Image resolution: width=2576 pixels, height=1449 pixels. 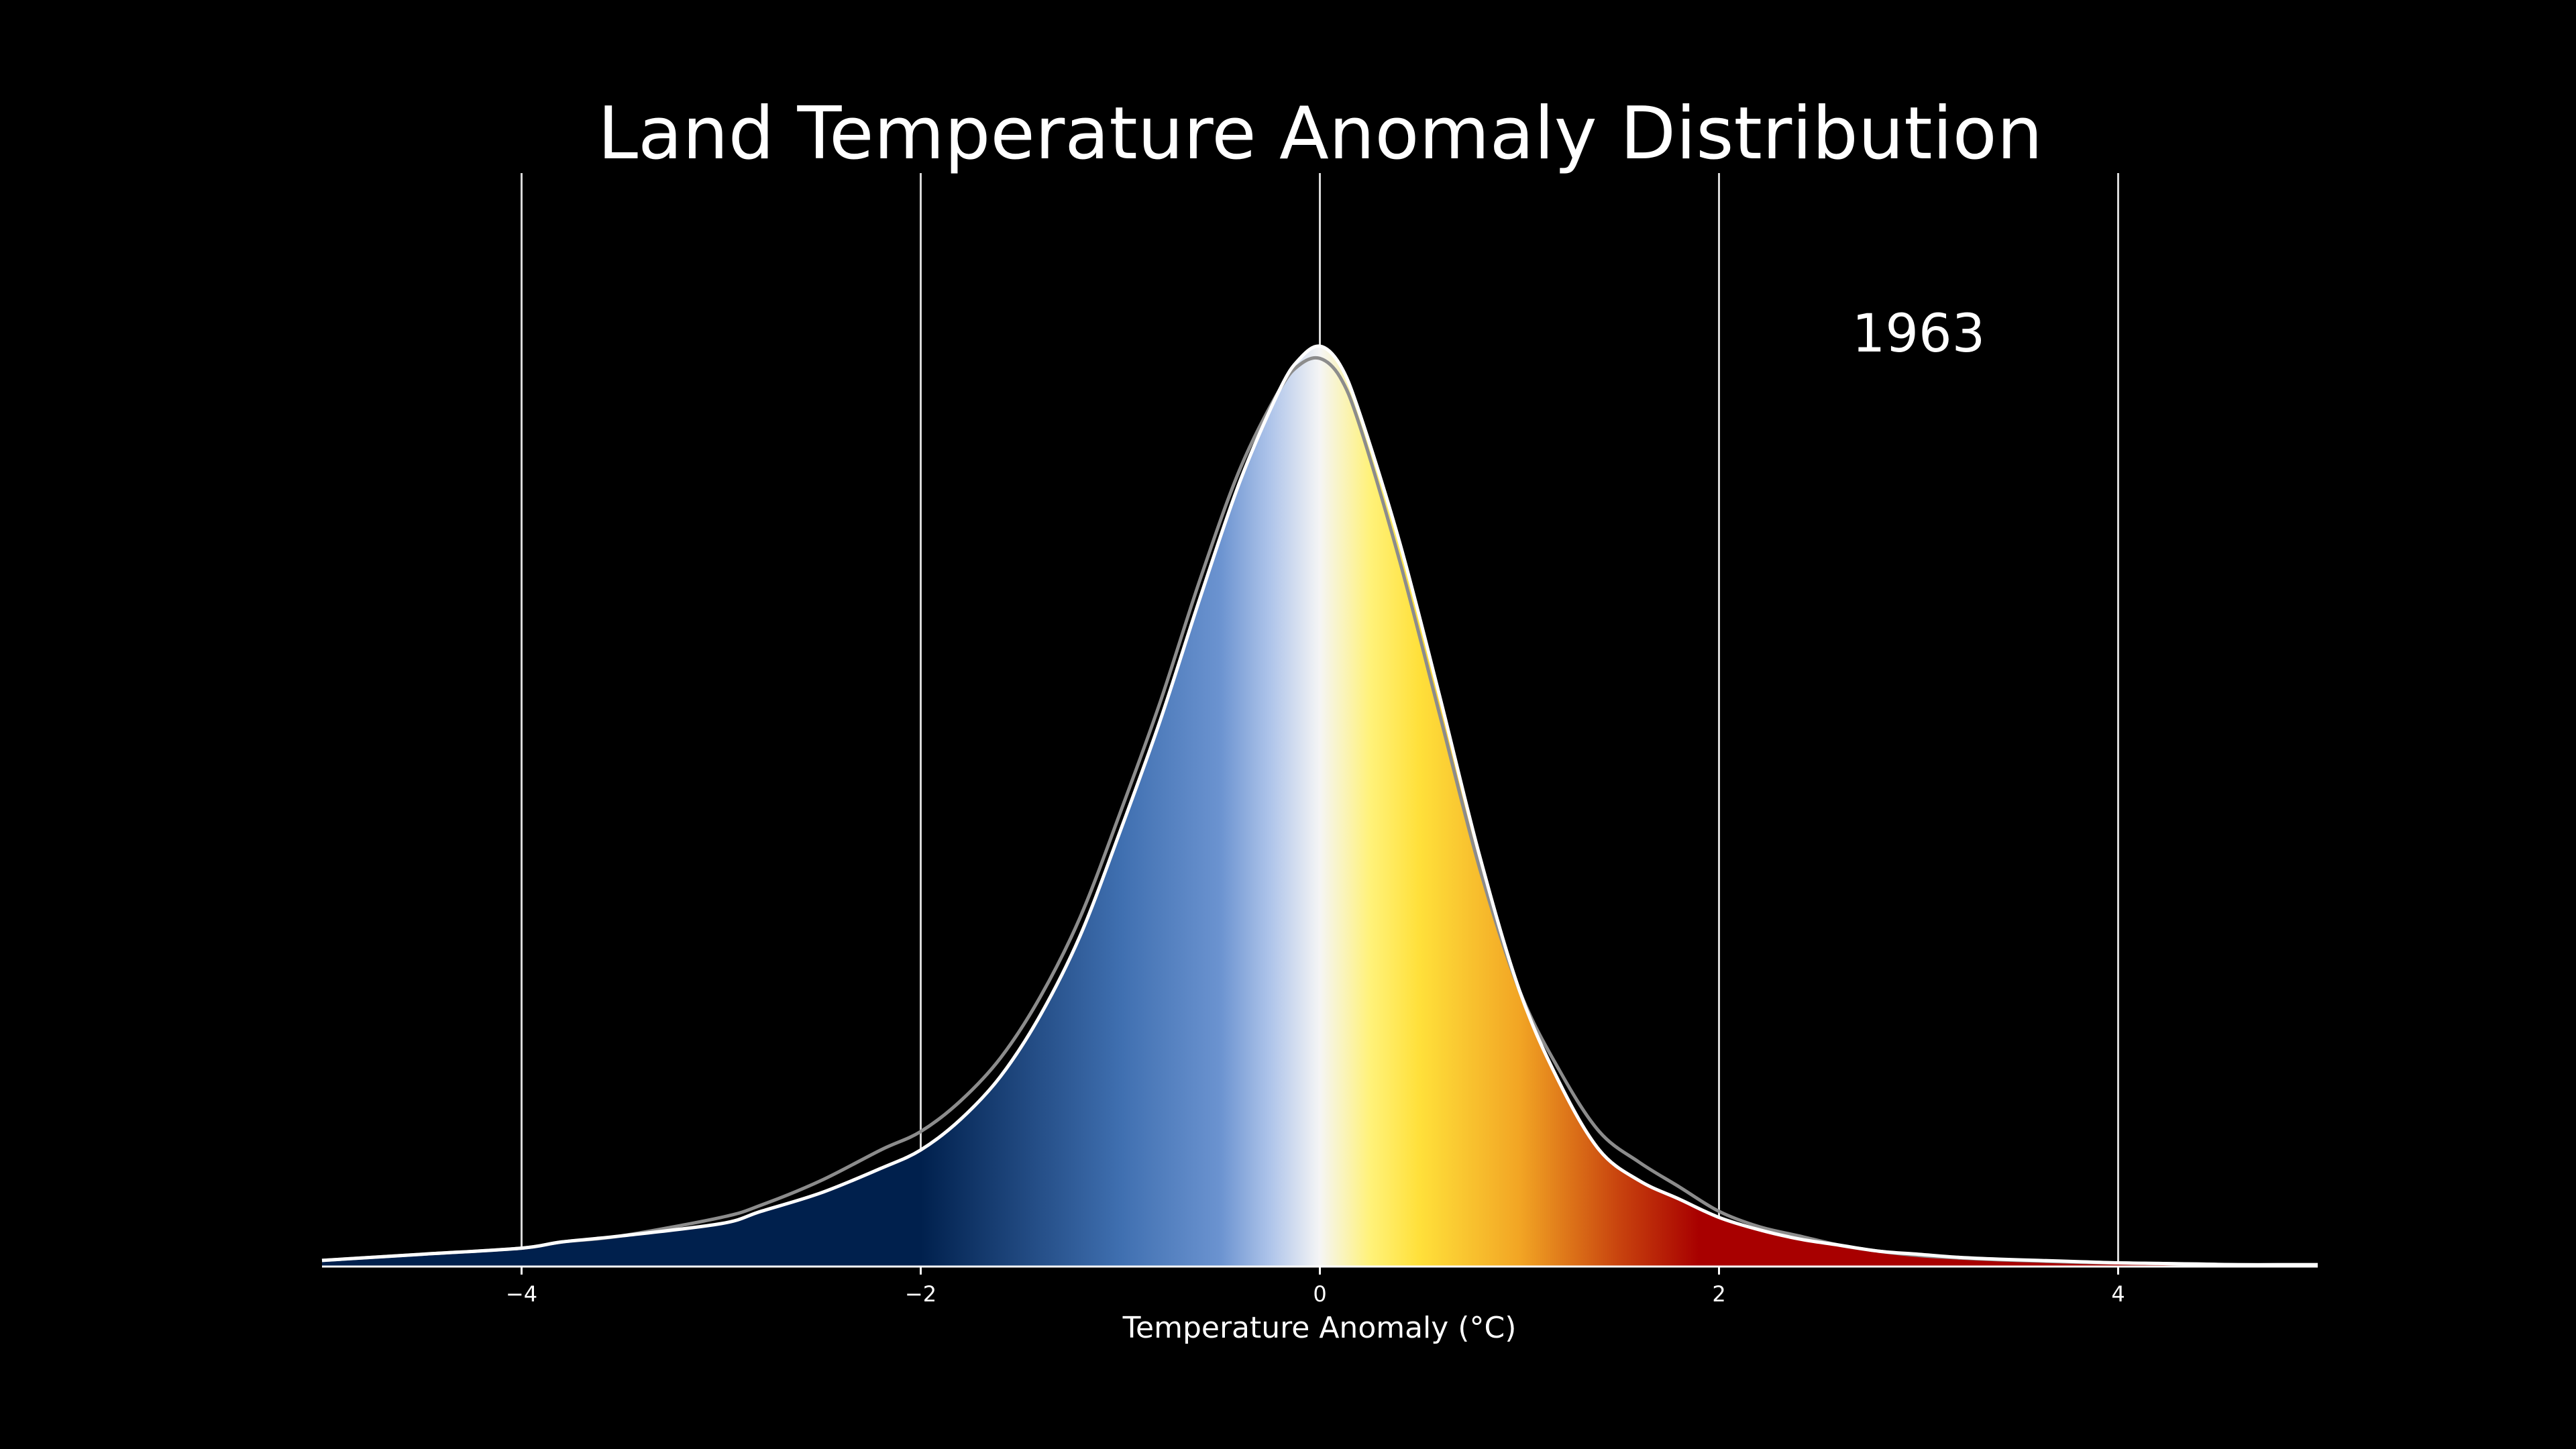 I want to click on x-tick-label: 4, so click(x=2118, y=1294).